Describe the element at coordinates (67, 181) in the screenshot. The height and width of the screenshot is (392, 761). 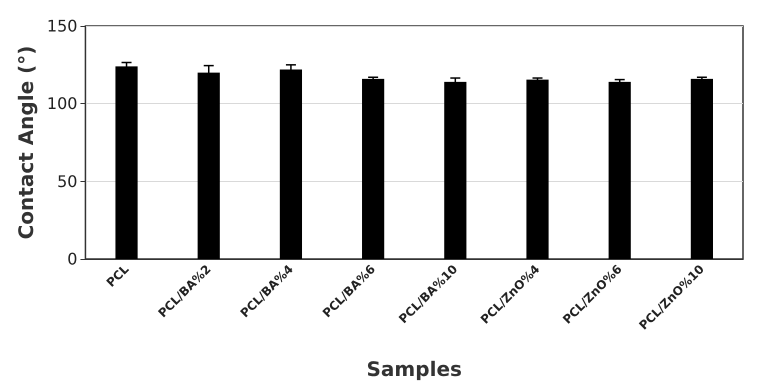
I see `y-tick-label: 50` at that location.